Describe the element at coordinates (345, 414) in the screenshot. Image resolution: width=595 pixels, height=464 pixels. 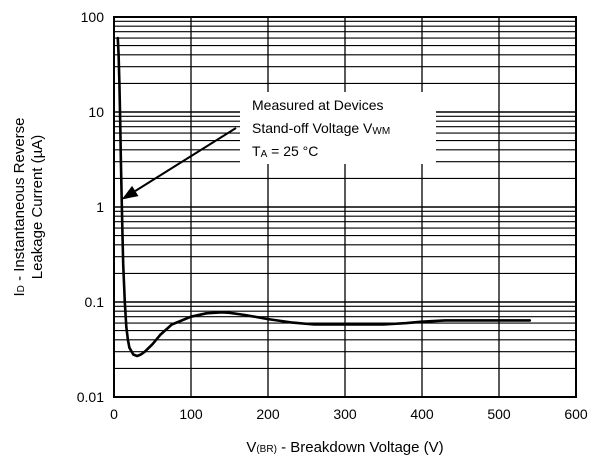
I see `x-tick-label: 300` at that location.